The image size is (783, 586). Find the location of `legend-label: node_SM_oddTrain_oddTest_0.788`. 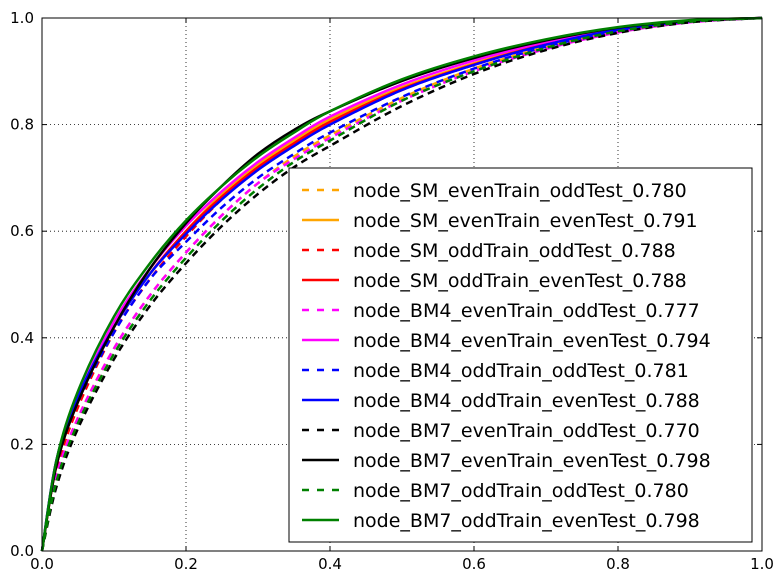

legend-label: node_SM_oddTrain_oddTest_0.788 is located at coordinates (514, 251).